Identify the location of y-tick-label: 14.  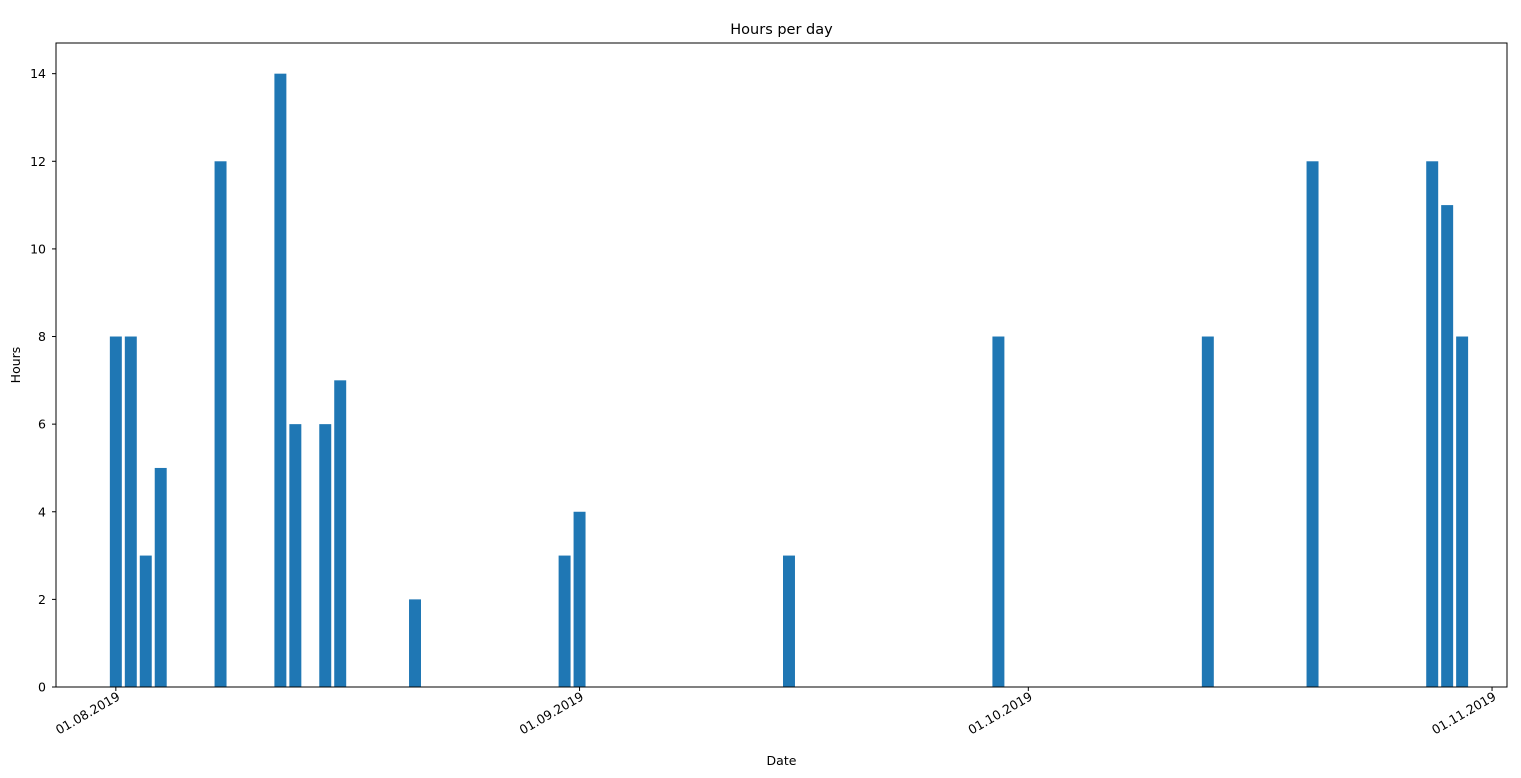
(38, 73).